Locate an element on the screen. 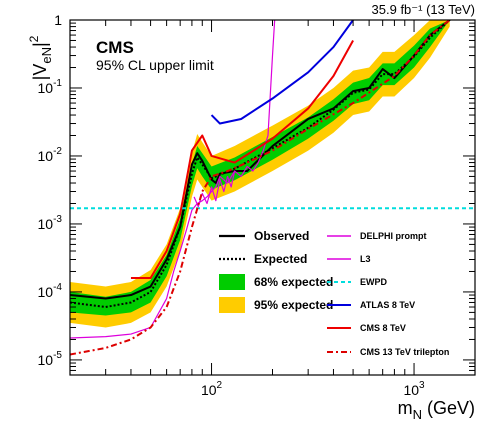 The width and height of the screenshot is (498, 429). legend-entry-delphi-prompt: DELPHI prompt is located at coordinates (377, 236).